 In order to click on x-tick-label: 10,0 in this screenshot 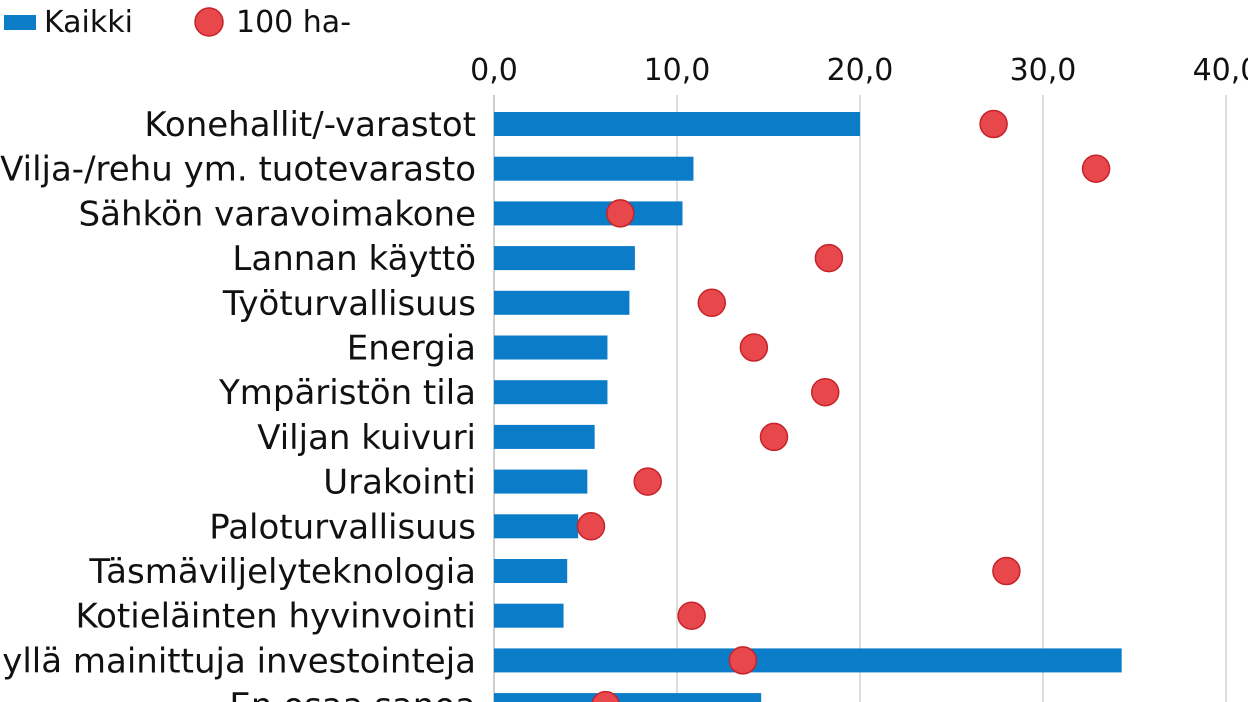, I will do `click(677, 70)`.